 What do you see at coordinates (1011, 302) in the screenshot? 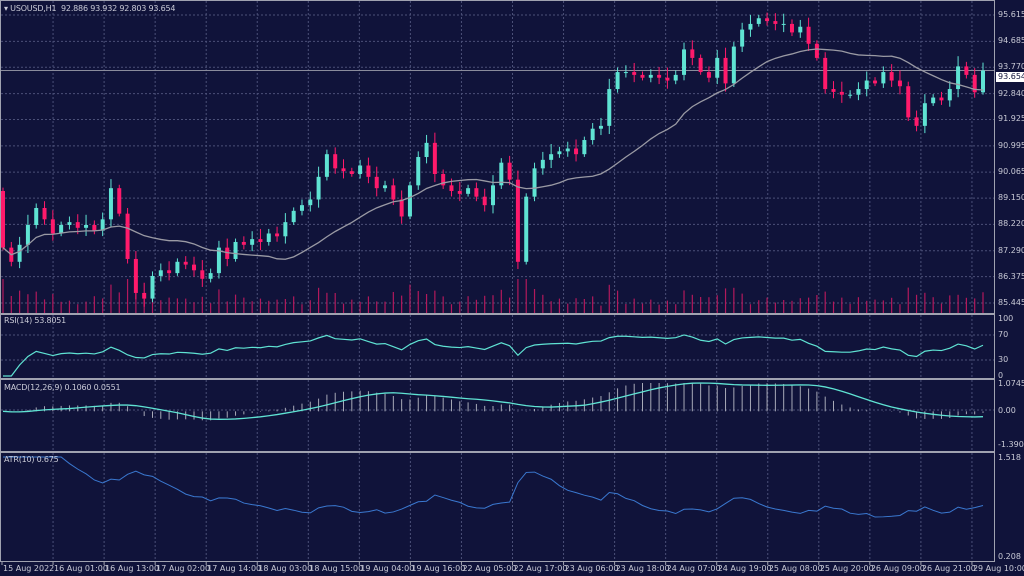
I see `price-tick-label: 85.445` at bounding box center [1011, 302].